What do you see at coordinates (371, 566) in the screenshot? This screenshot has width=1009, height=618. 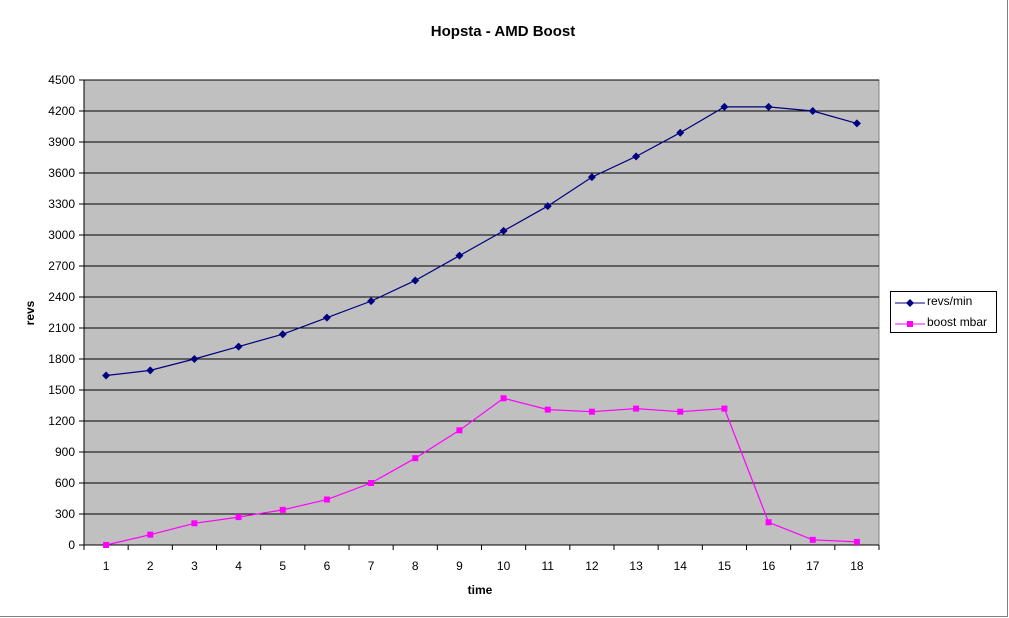 I see `x-tick-label: 7` at bounding box center [371, 566].